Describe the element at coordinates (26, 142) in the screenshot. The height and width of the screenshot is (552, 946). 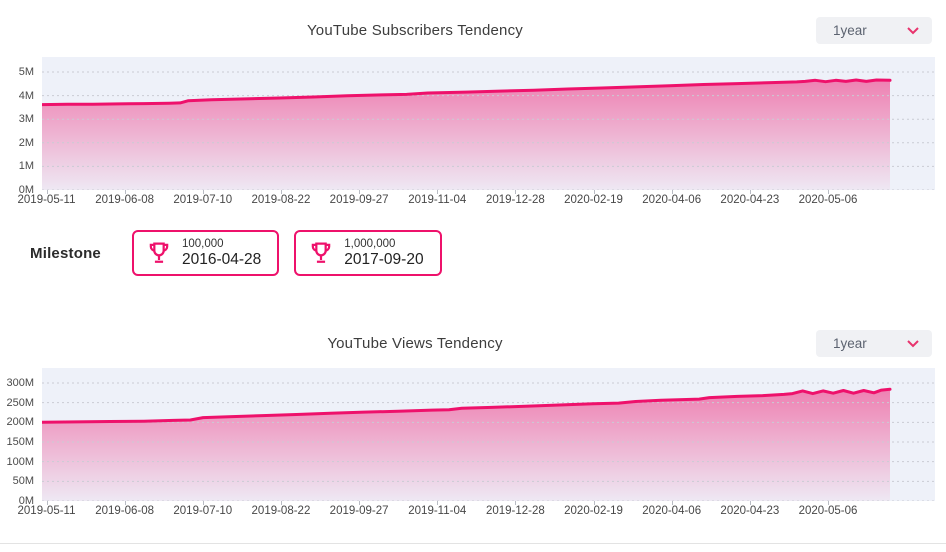
I see `y-axis-label: 2M` at that location.